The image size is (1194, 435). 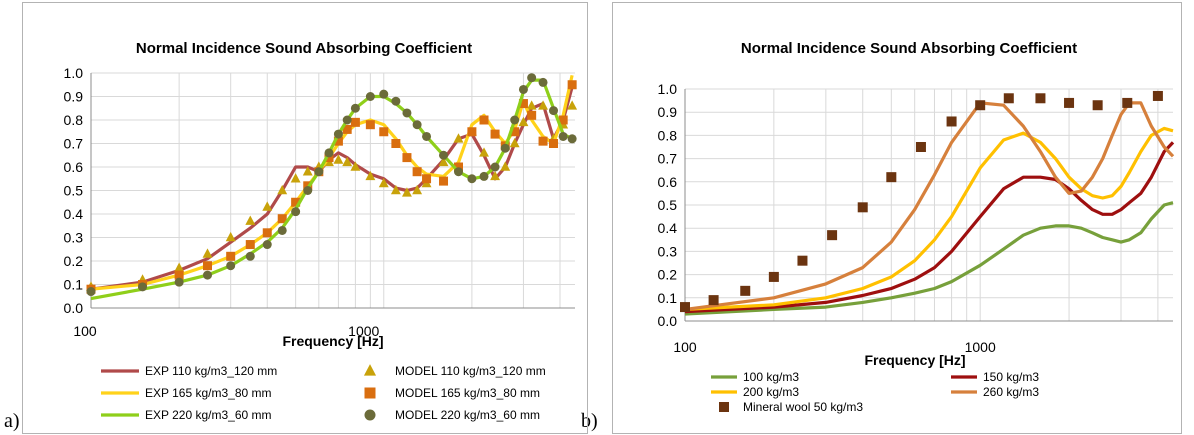 I want to click on legend-label: EXP 165 kg/m3_80 mm, so click(x=208, y=393).